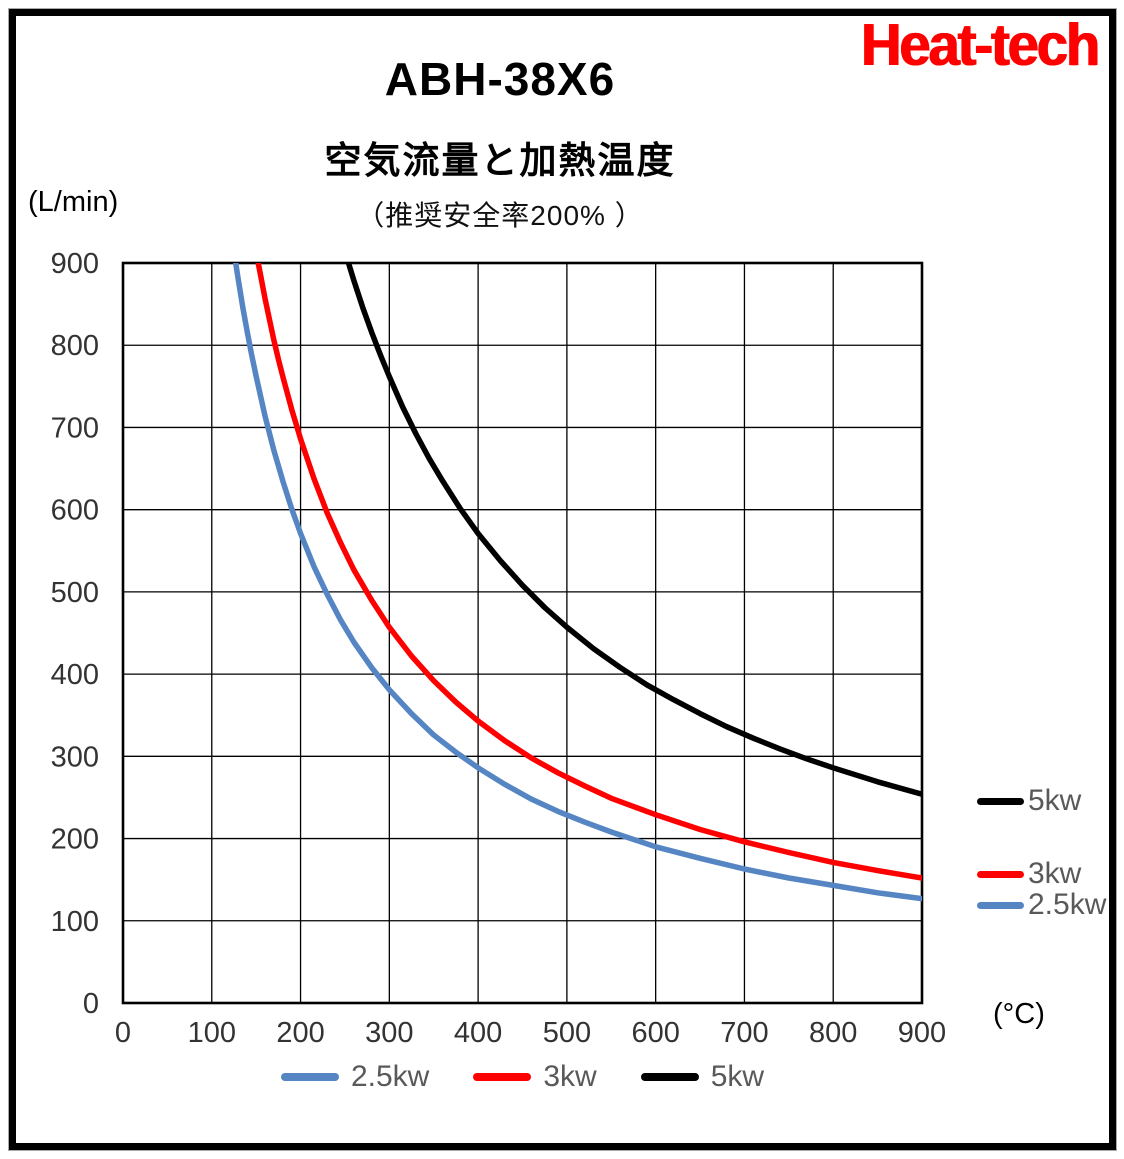 The width and height of the screenshot is (1124, 1159). I want to click on heat-tech-logo: Heat-tech, so click(980, 44).